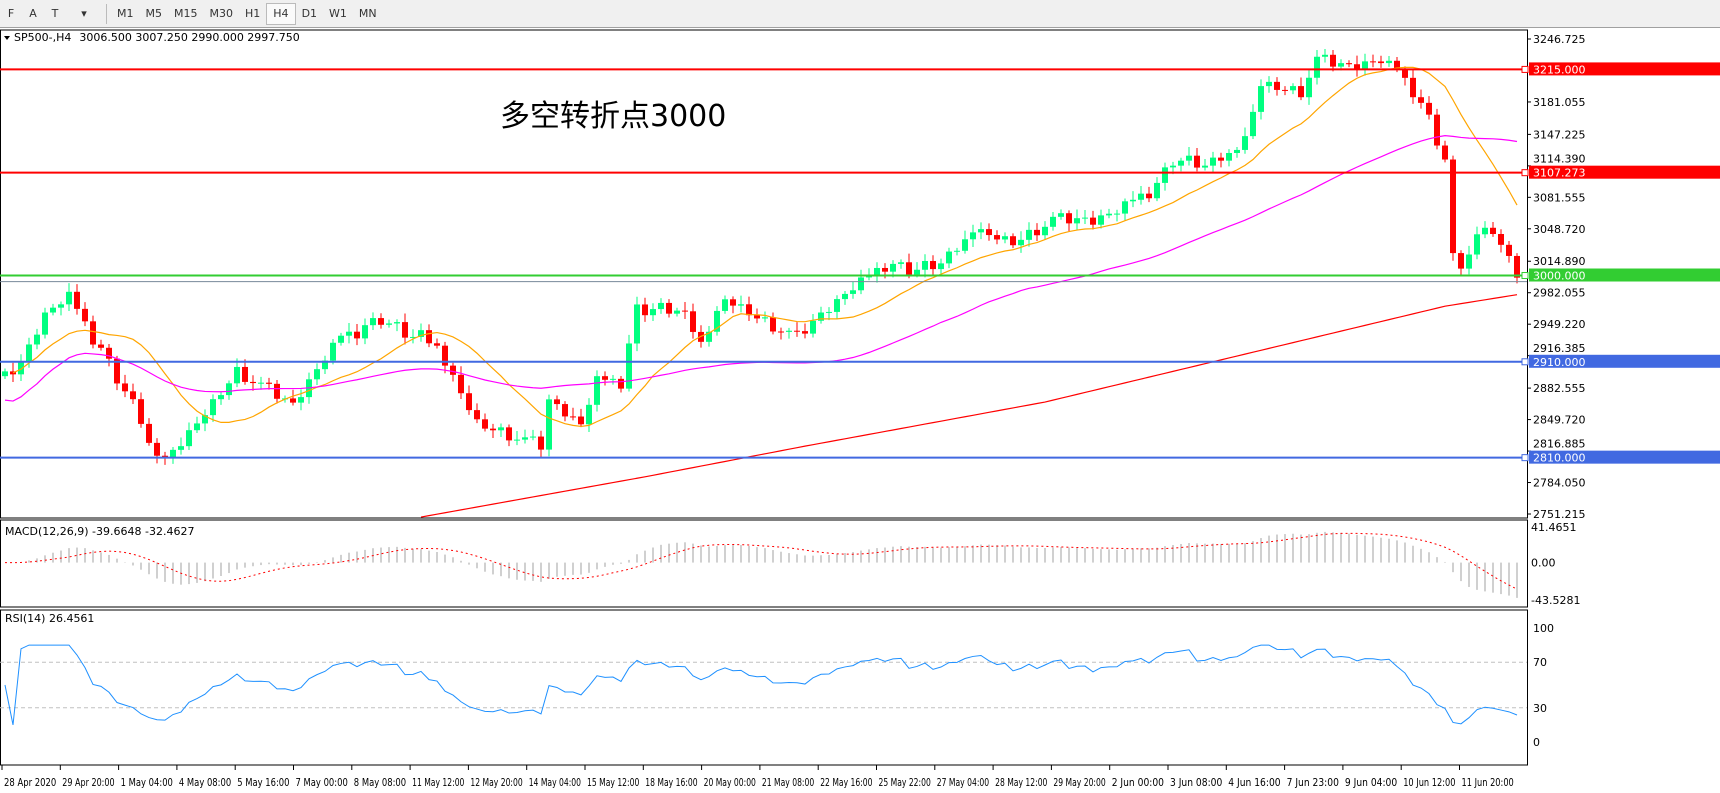 The height and width of the screenshot is (793, 1720). I want to click on date-label: 28 May 12:00, so click(1021, 782).